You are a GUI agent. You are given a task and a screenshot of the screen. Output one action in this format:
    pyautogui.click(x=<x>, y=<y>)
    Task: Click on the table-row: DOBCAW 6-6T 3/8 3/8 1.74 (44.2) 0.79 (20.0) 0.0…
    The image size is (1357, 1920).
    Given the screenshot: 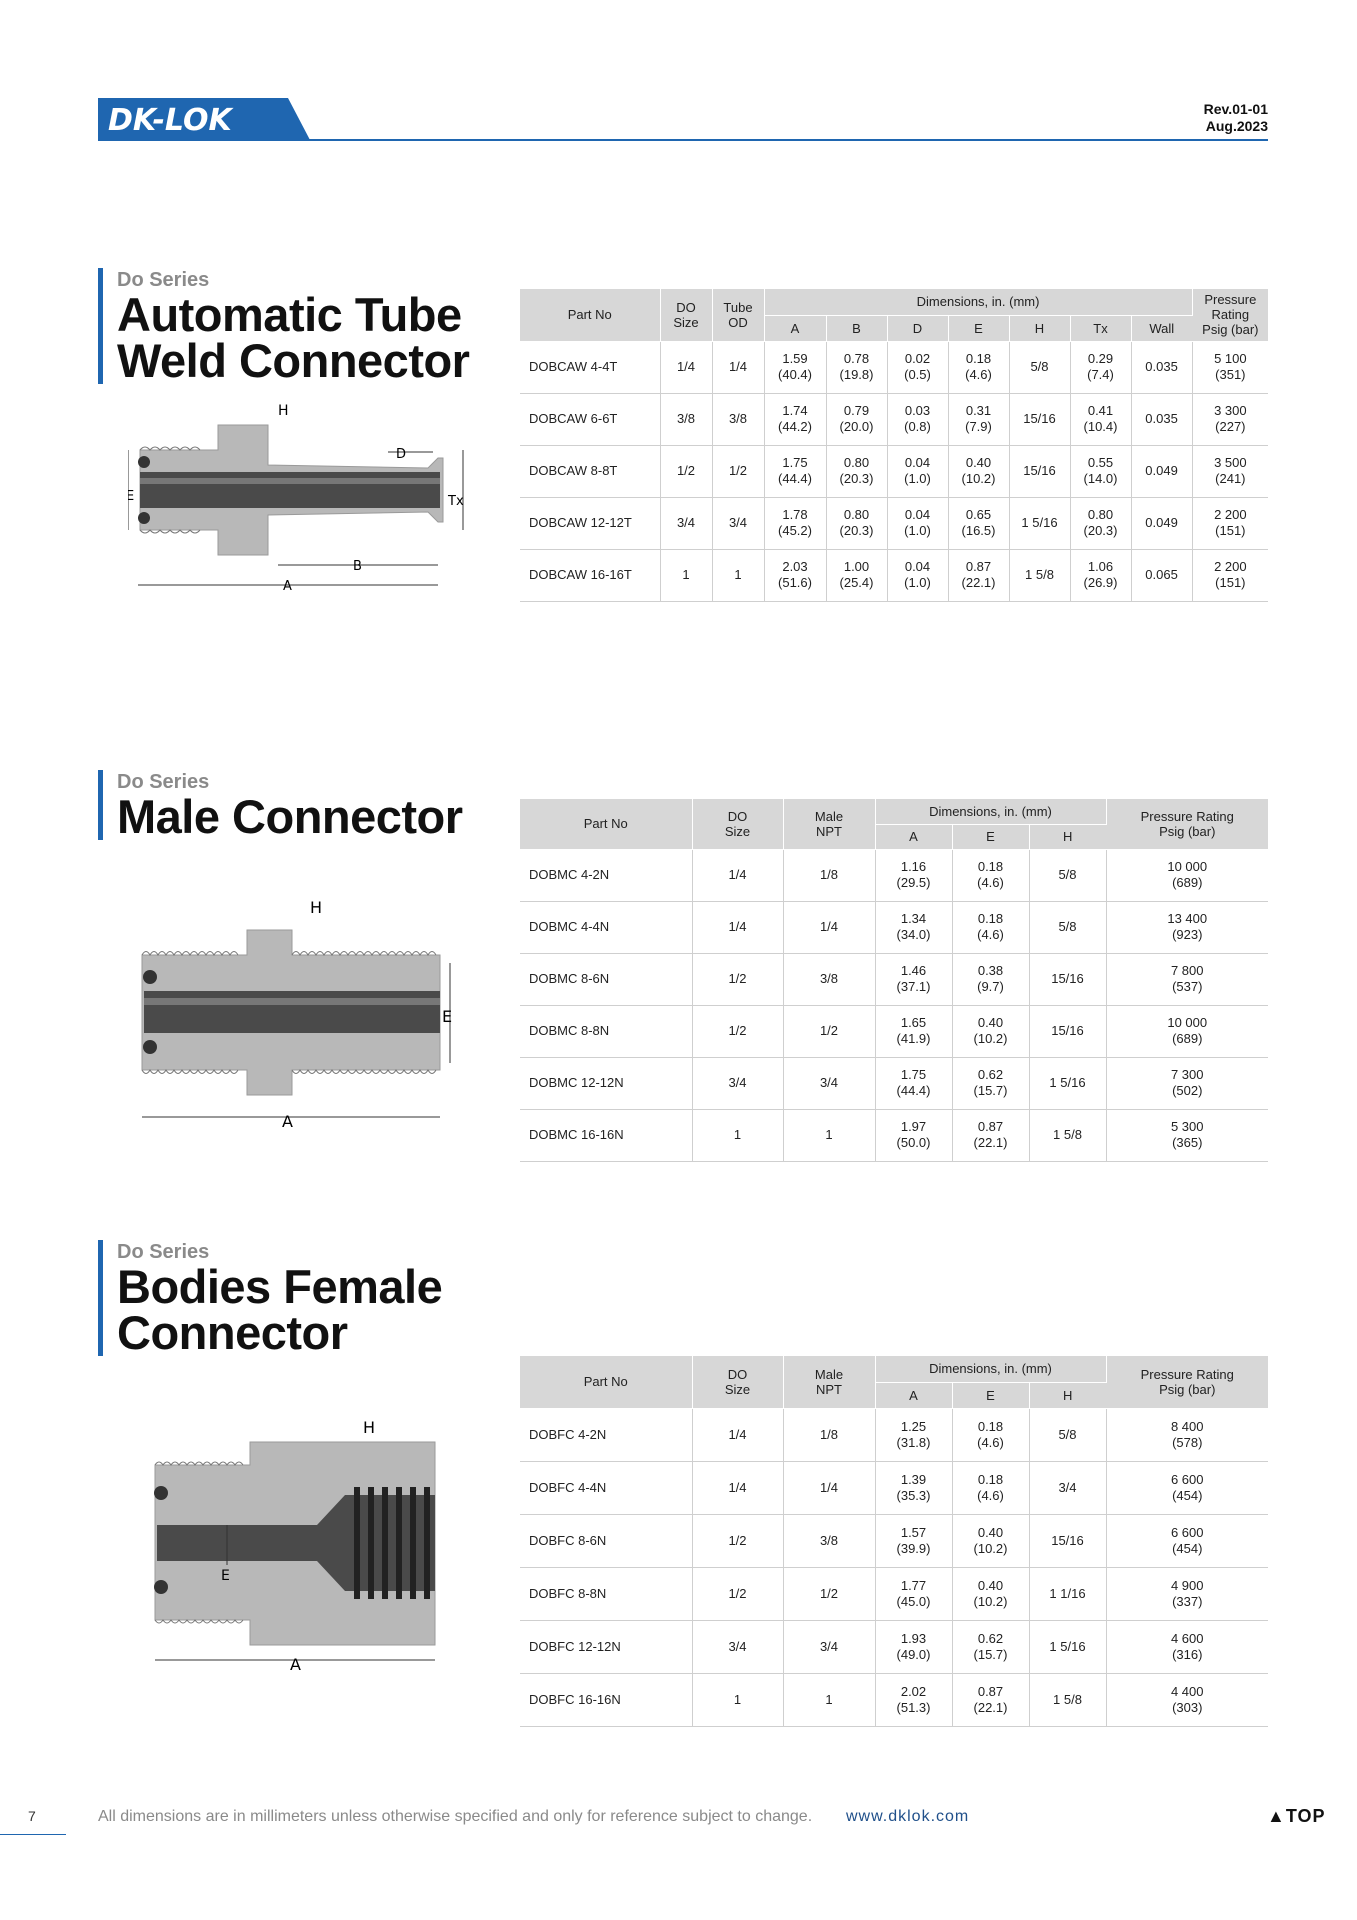 What is the action you would take?
    pyautogui.click(x=894, y=419)
    